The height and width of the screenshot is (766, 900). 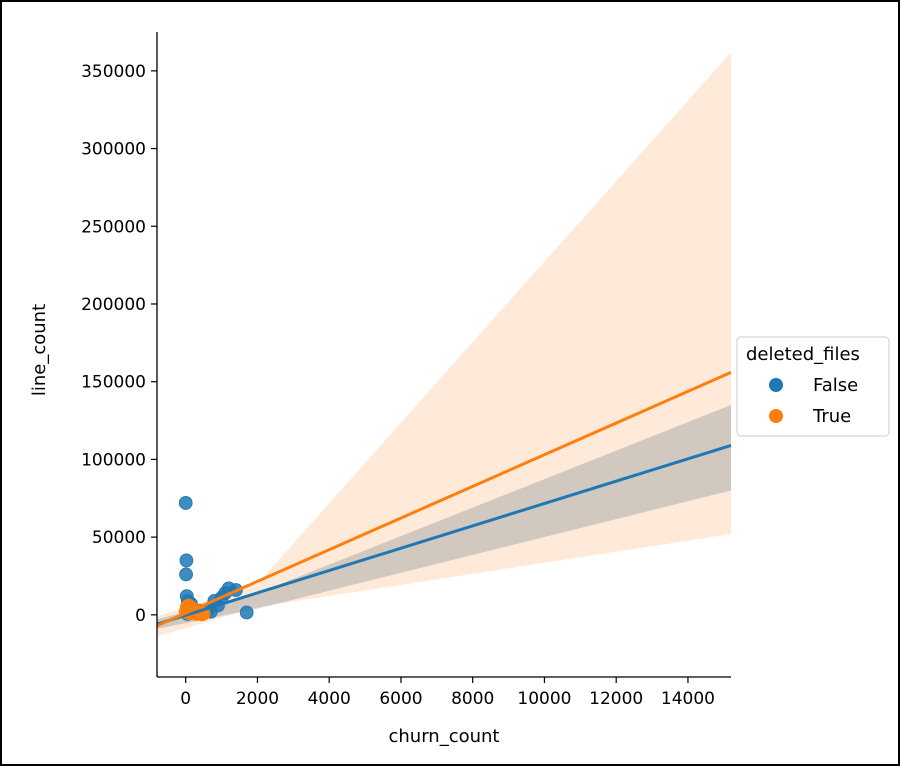 What do you see at coordinates (616, 699) in the screenshot?
I see `x-tick-label: 12000` at bounding box center [616, 699].